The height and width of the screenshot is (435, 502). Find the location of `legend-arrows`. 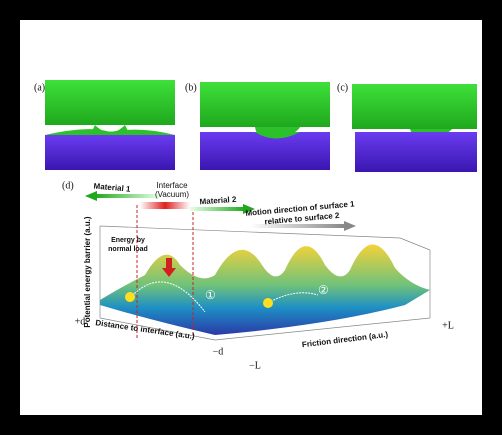

legend-arrows is located at coordinates (220, 211).